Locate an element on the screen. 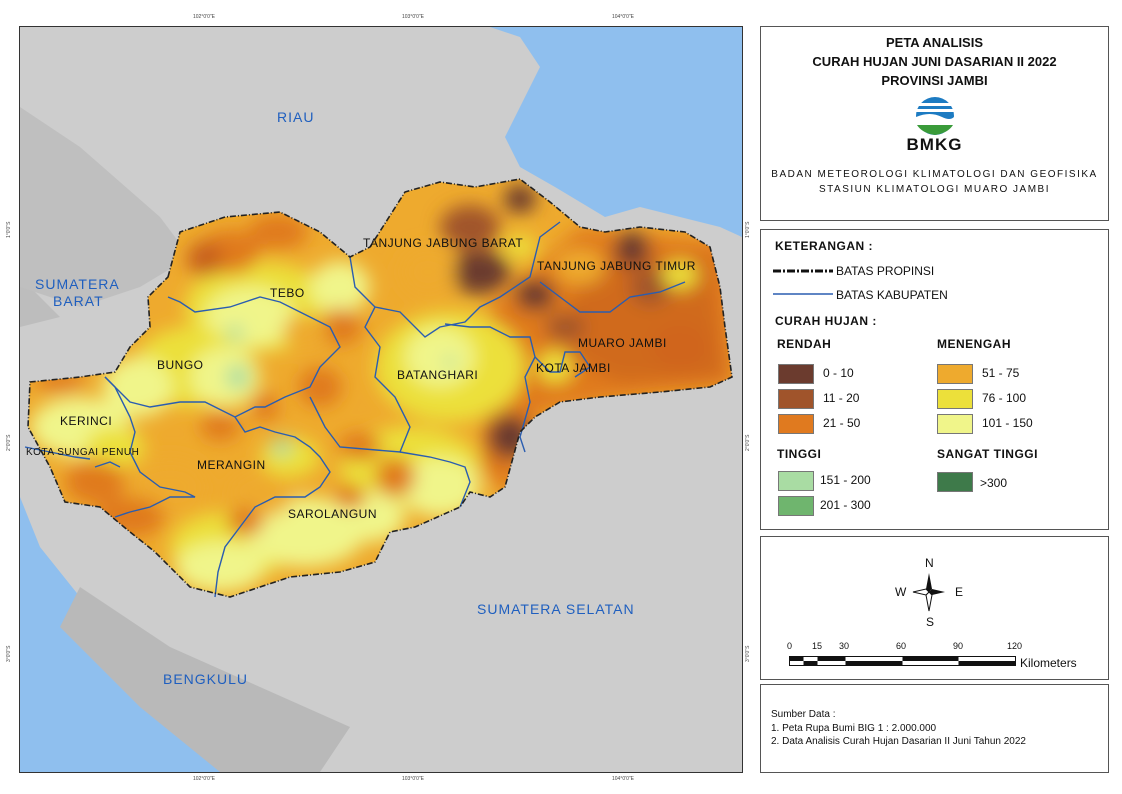  label-riau: RIAU is located at coordinates (296, 117).